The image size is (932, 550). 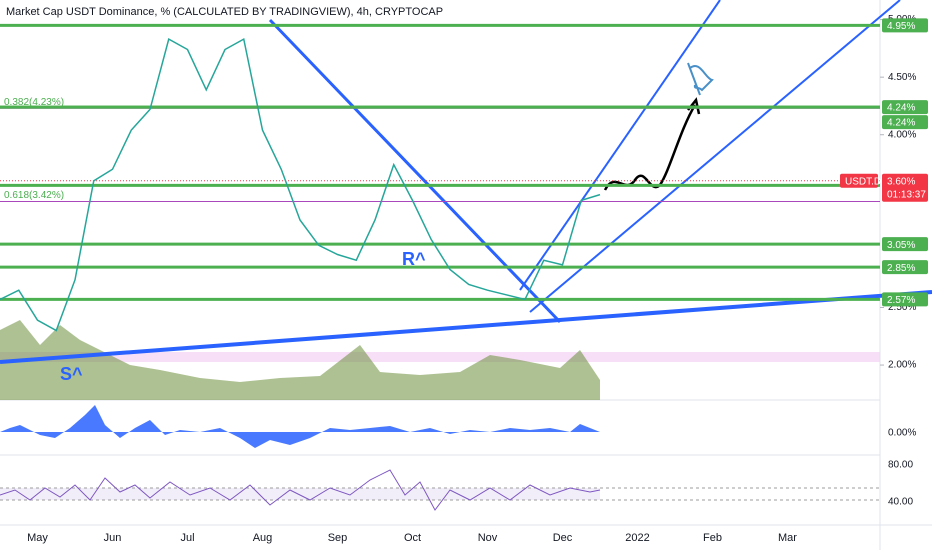 I want to click on rsi-line, so click(x=300, y=490).